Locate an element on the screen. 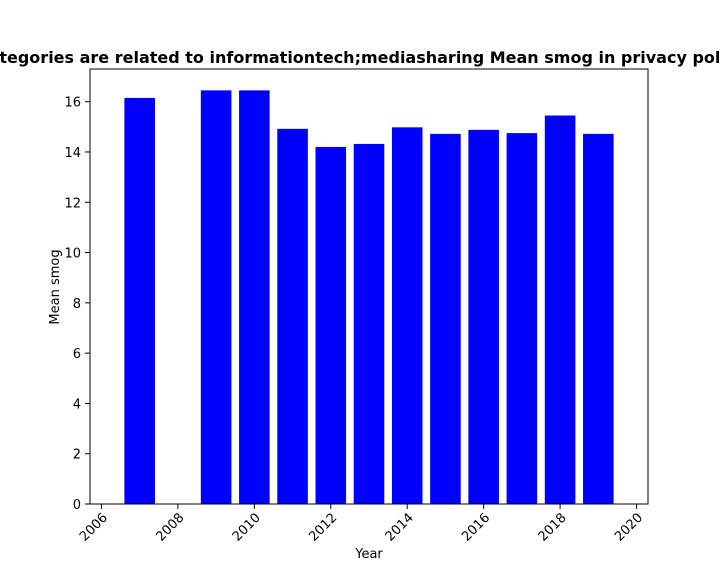 This screenshot has height=576, width=720. y-tick-label: 2 is located at coordinates (77, 455).